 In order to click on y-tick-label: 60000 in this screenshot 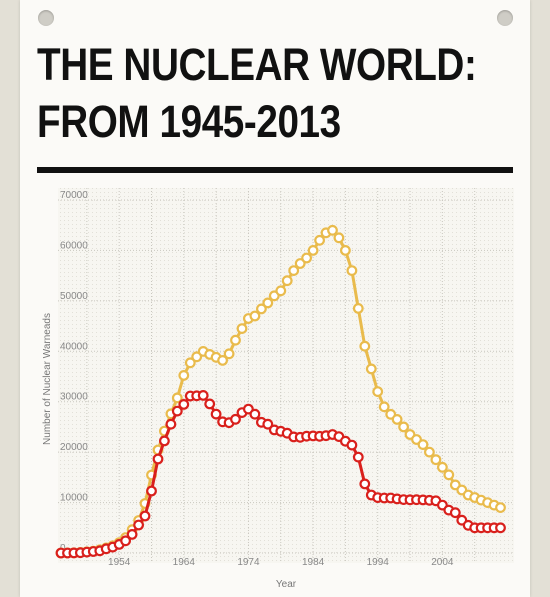, I will do `click(74, 245)`.